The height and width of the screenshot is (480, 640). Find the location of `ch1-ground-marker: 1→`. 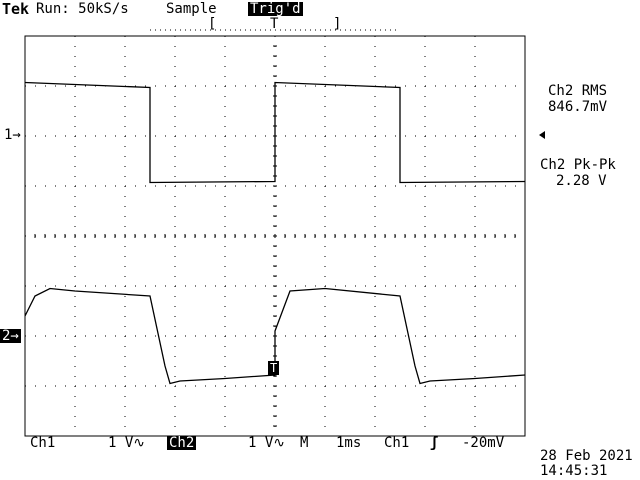

ch1-ground-marker: 1→ is located at coordinates (12, 135).